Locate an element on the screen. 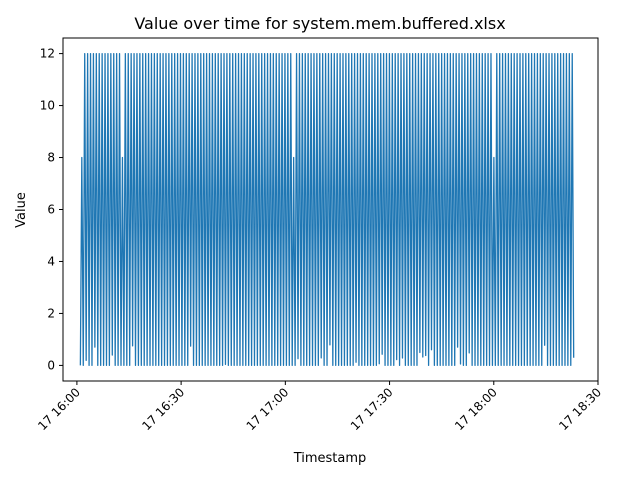 This screenshot has height=480, width=640. y-tick-label: 4 is located at coordinates (51, 261).